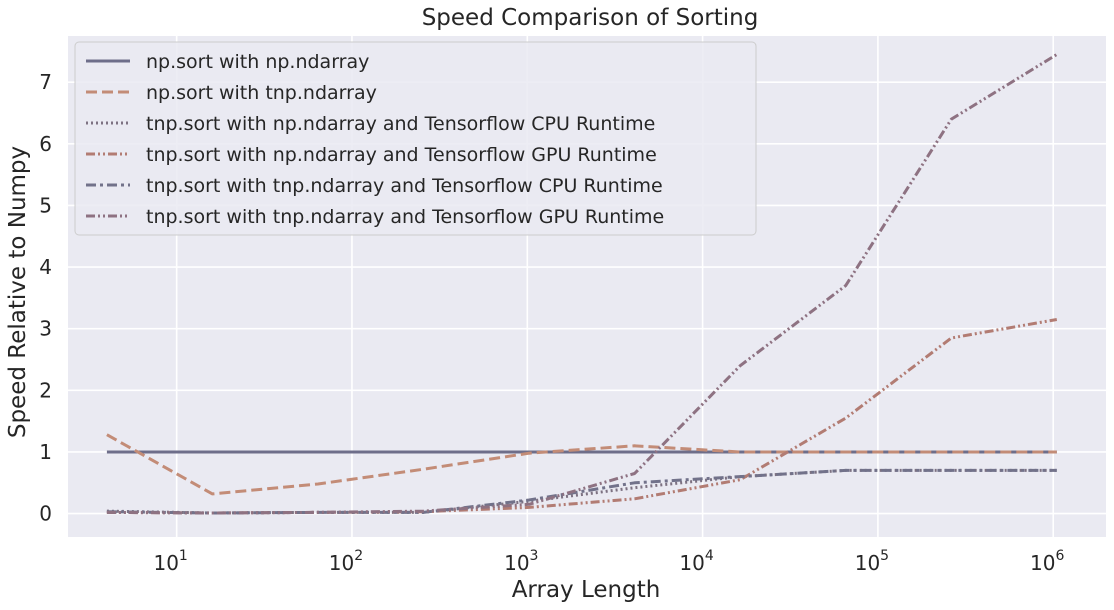 Image resolution: width=1114 pixels, height=610 pixels. I want to click on y-tick-label: 4, so click(45, 267).